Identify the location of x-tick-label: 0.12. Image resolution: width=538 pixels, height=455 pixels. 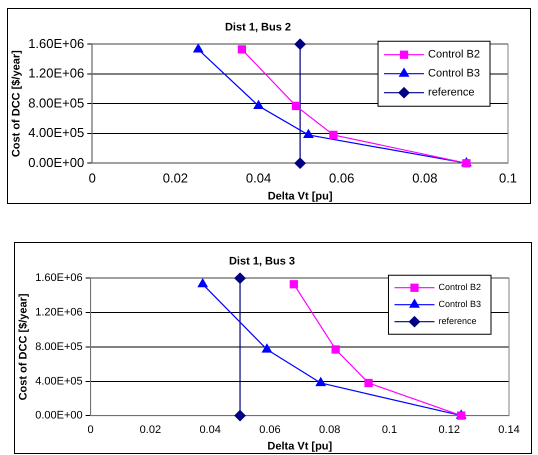
(449, 430).